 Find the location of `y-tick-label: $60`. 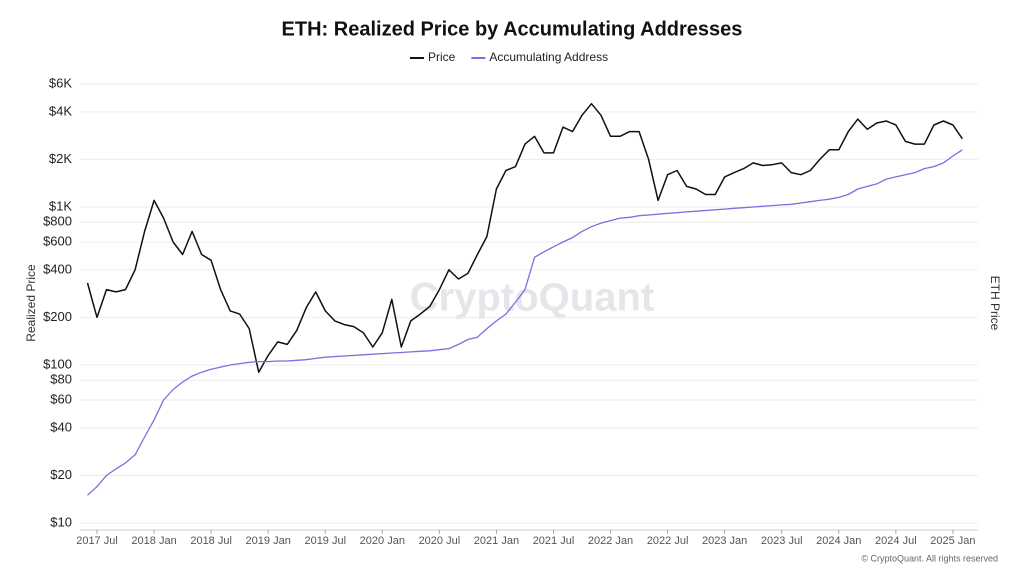

y-tick-label: $60 is located at coordinates (61, 398).